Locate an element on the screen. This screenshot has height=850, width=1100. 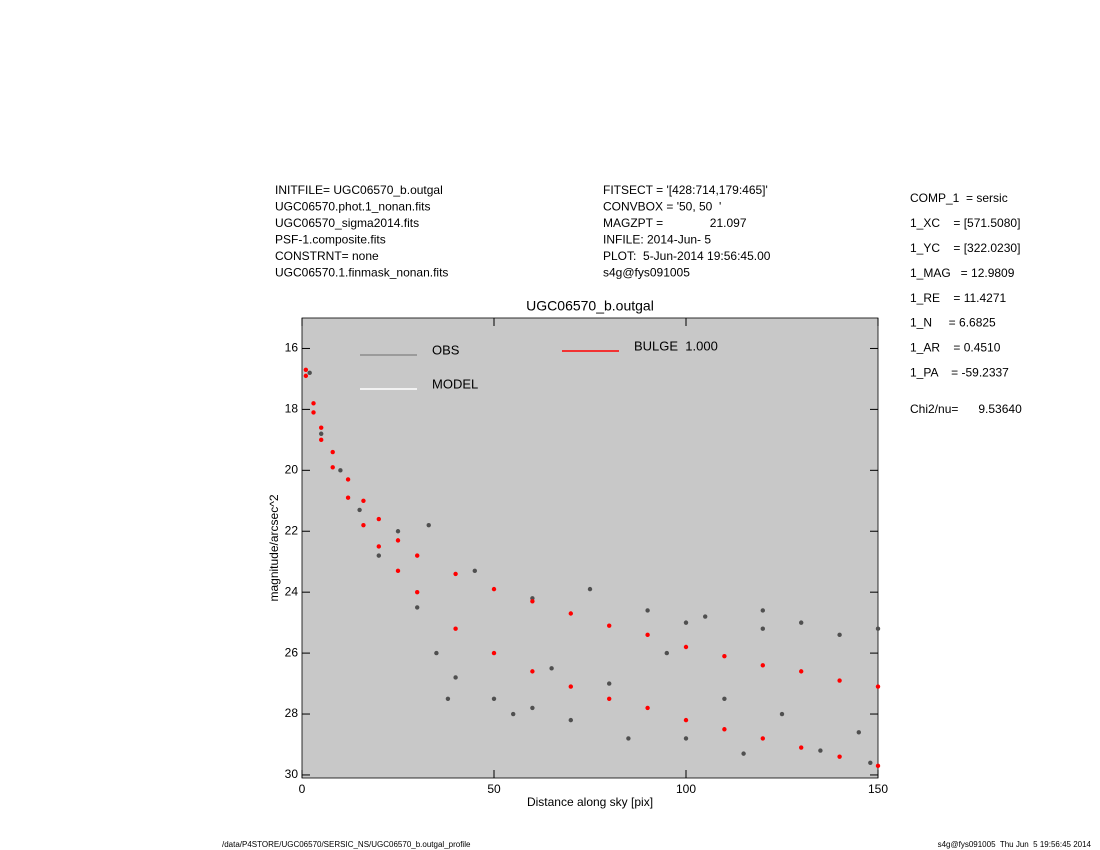
header-right: 1_MAG = 12.9809 is located at coordinates (962, 273).